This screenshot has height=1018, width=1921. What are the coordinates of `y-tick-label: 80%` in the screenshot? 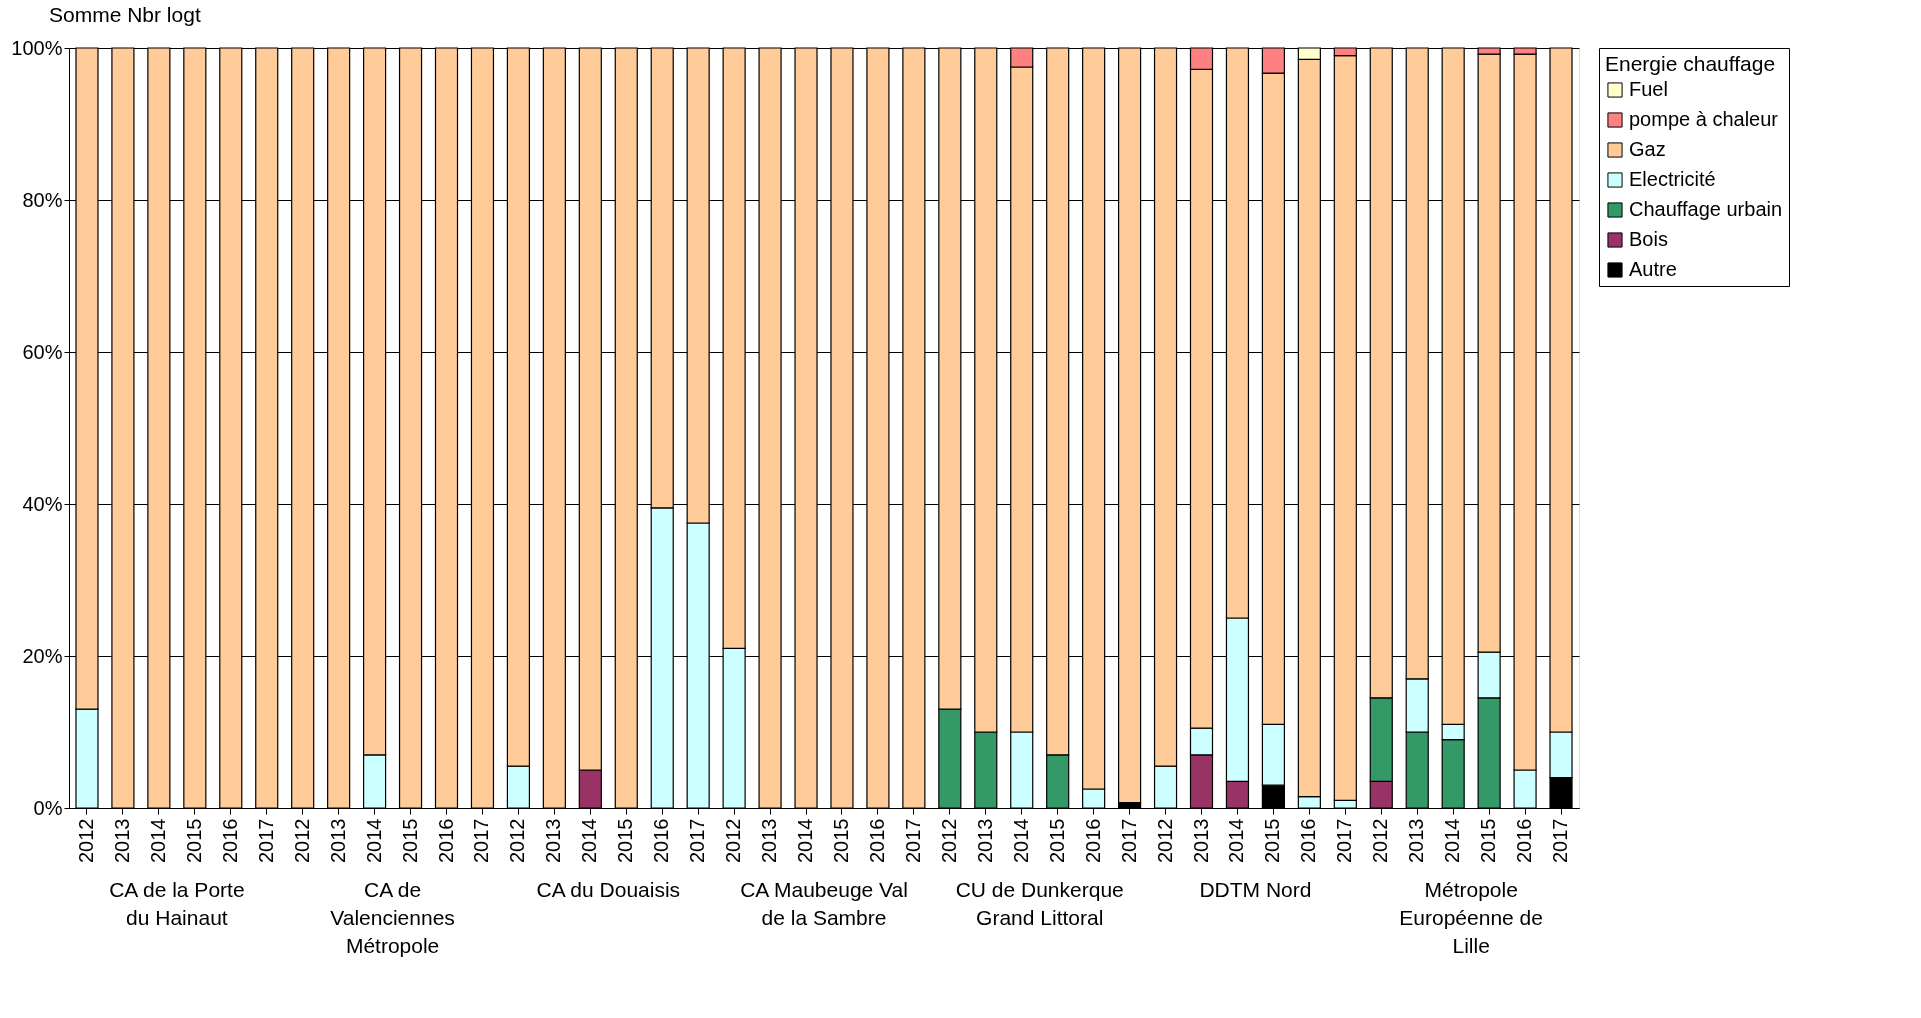 It's located at (42, 199).